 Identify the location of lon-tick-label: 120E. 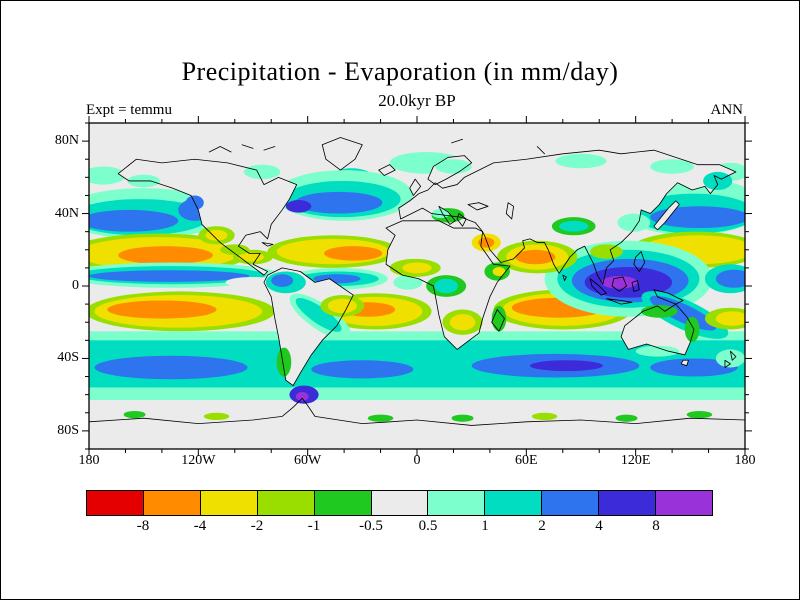
(635, 460).